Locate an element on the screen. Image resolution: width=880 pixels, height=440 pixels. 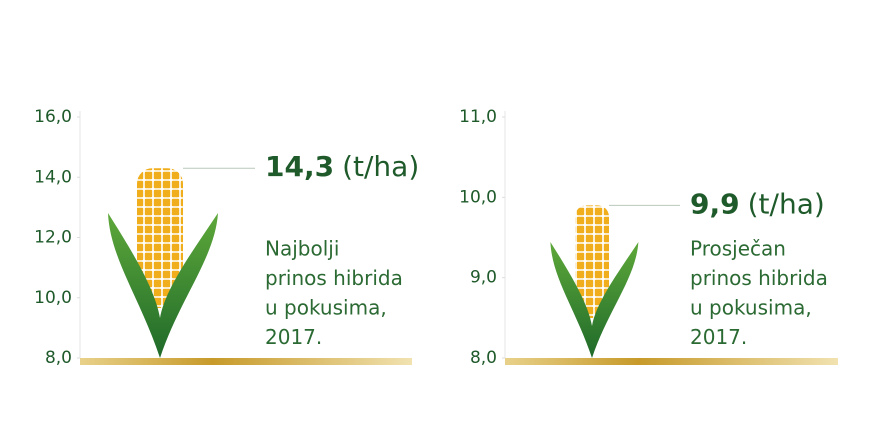
y-tick-label: 12,0 is located at coordinates (53, 238).